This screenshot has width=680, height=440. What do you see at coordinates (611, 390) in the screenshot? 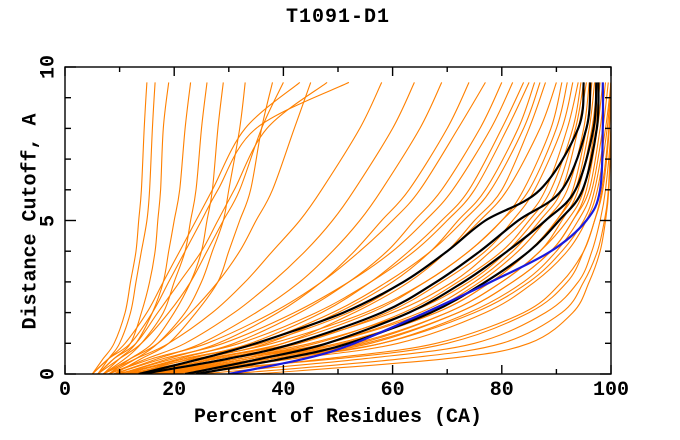
I see `x-tick-label: 100` at bounding box center [611, 390].